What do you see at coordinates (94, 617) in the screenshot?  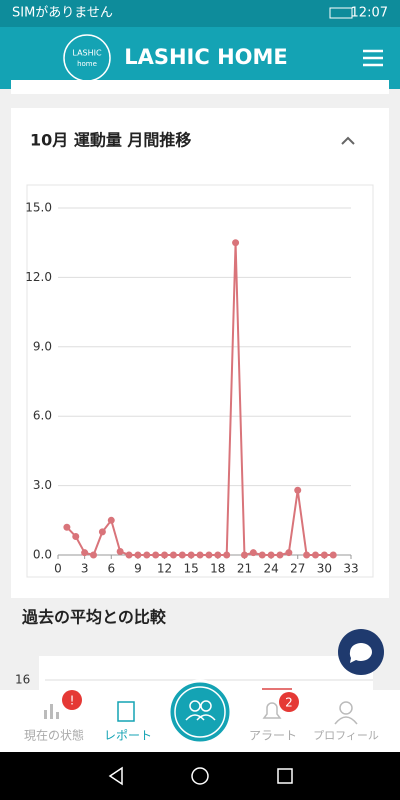 I see `section-title: 過去の平均との比較` at bounding box center [94, 617].